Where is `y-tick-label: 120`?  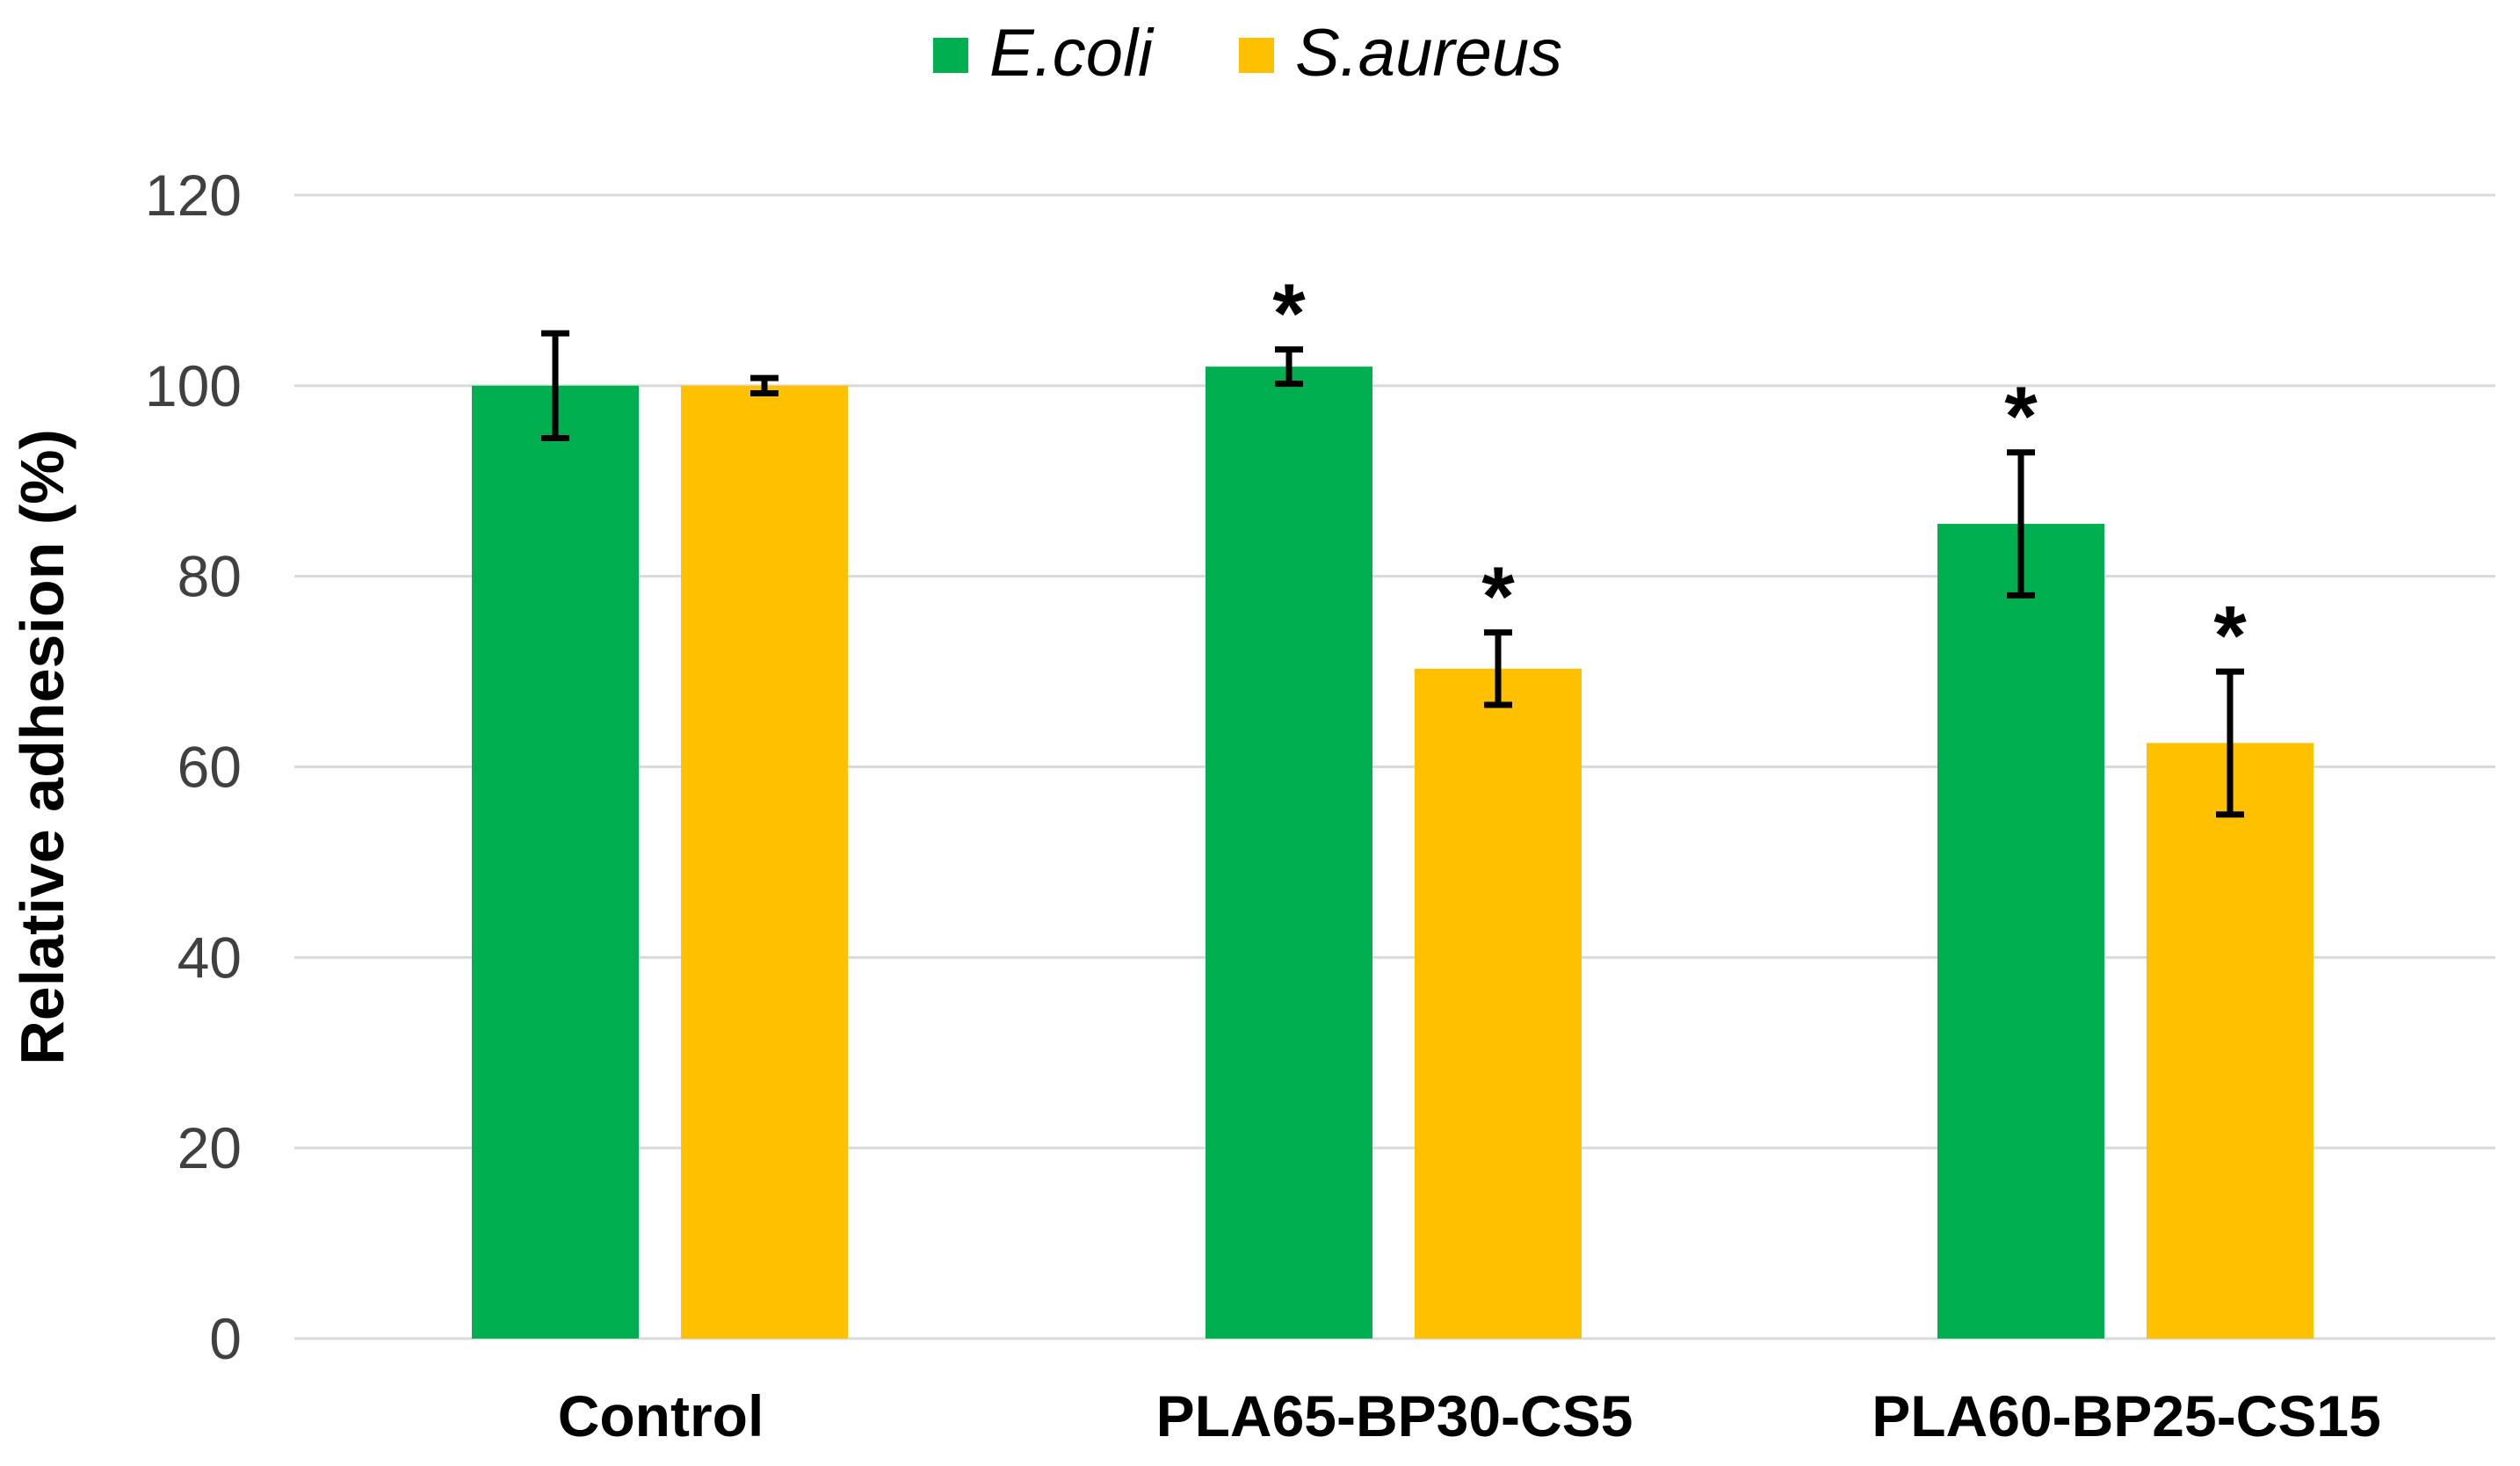 y-tick-label: 120 is located at coordinates (193, 195).